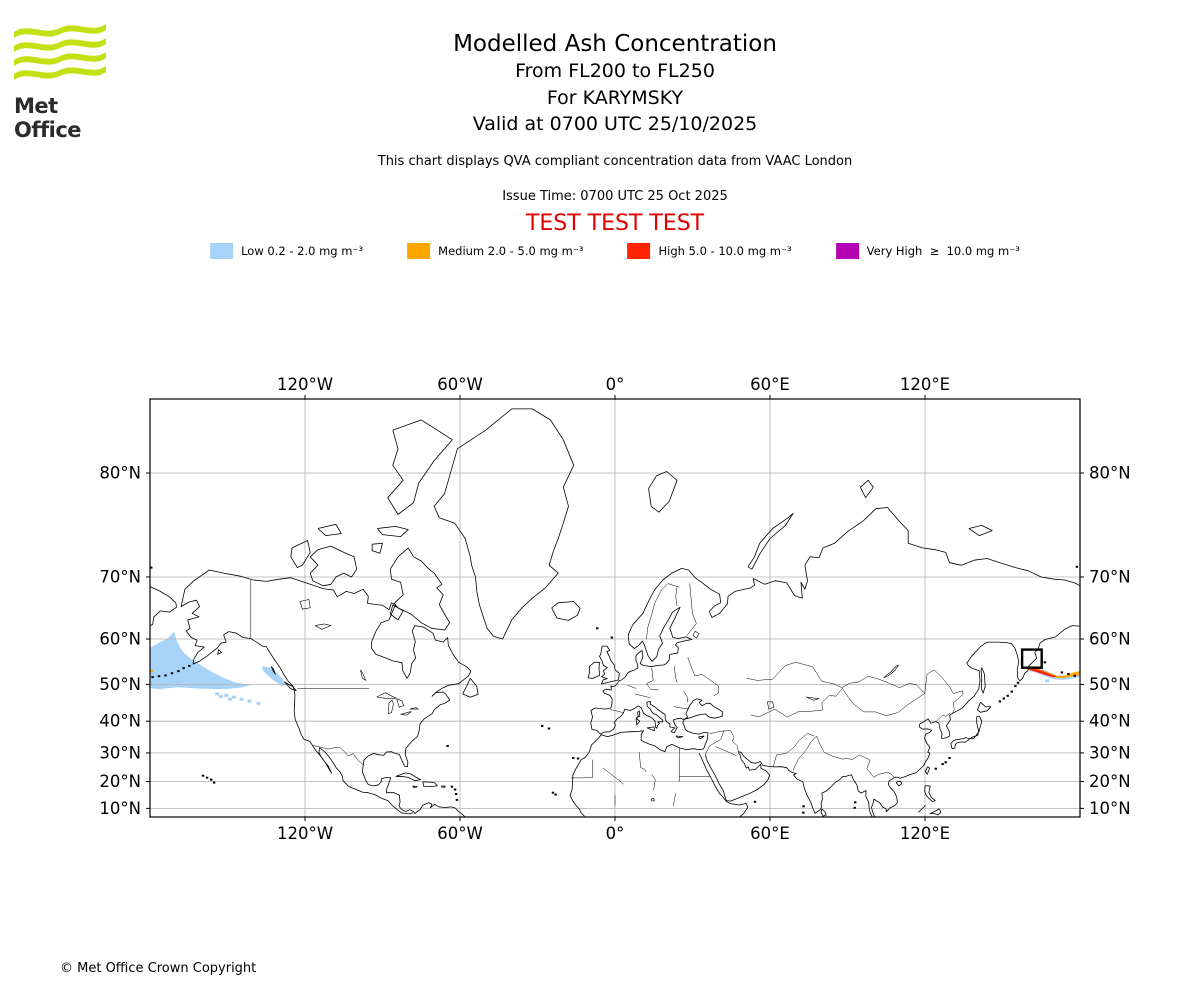 This screenshot has width=1200, height=1000. I want to click on lat-tick-label-left: 20°N, so click(120, 781).